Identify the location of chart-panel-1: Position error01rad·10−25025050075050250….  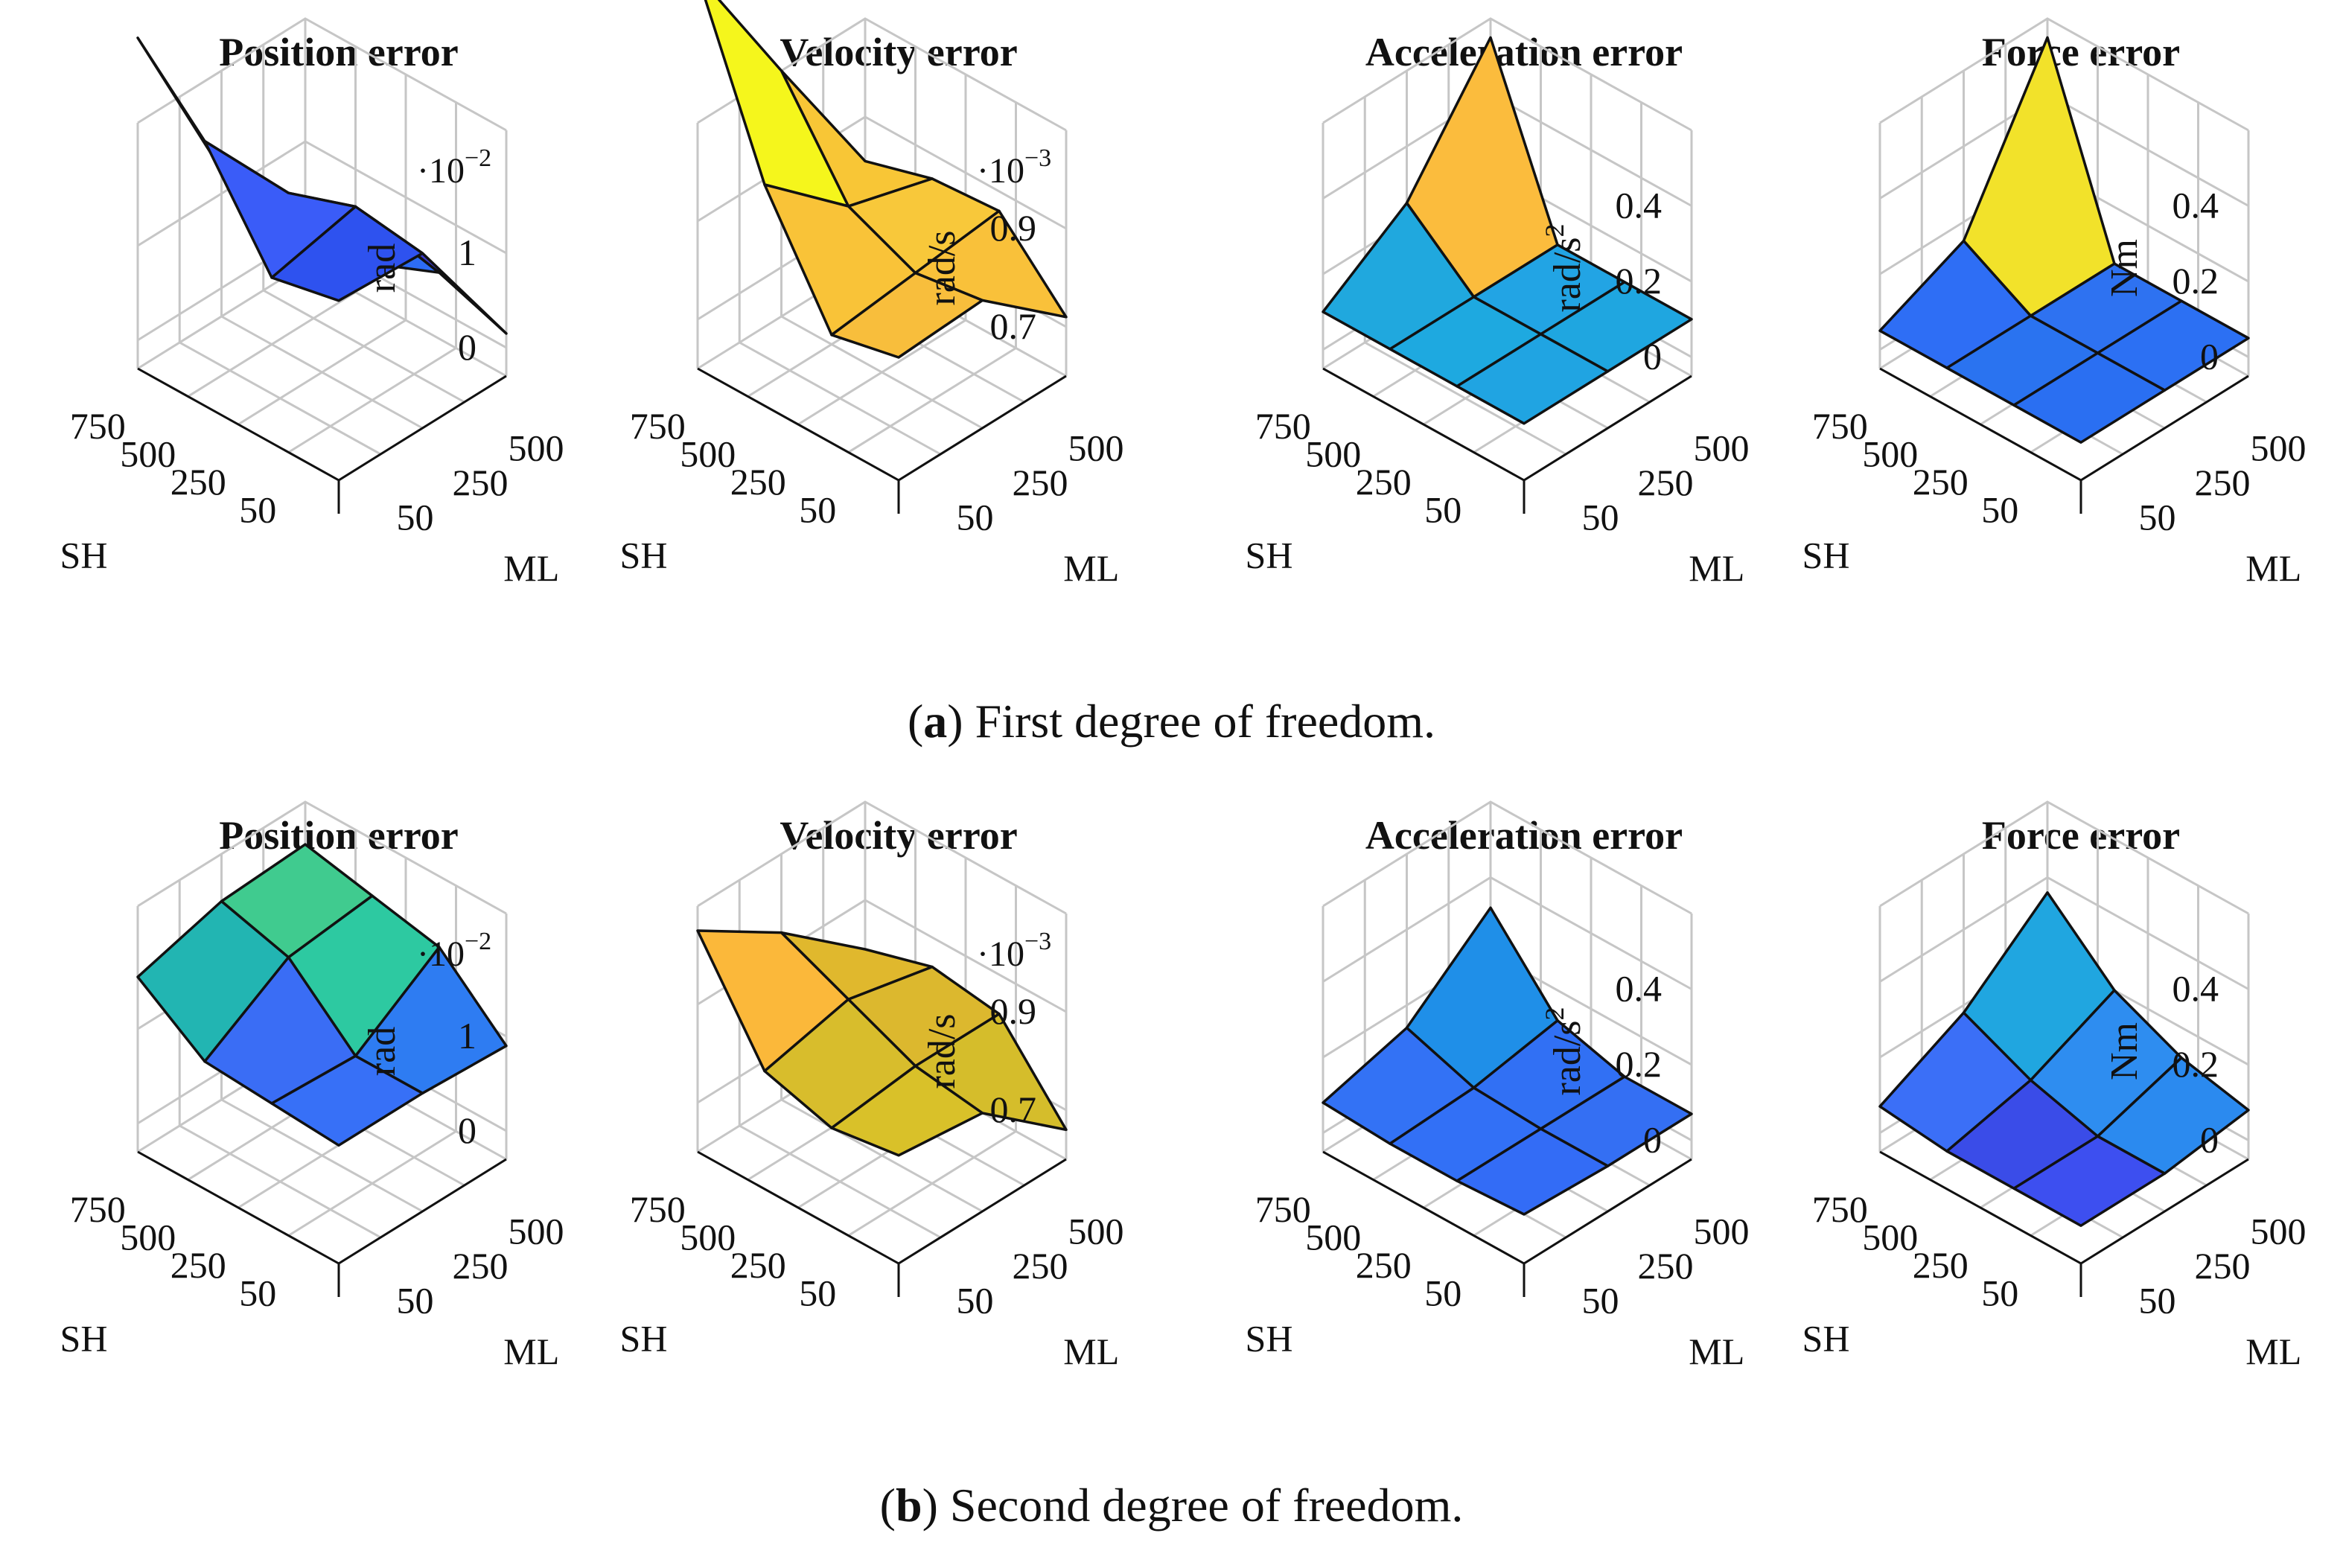
(312, 303).